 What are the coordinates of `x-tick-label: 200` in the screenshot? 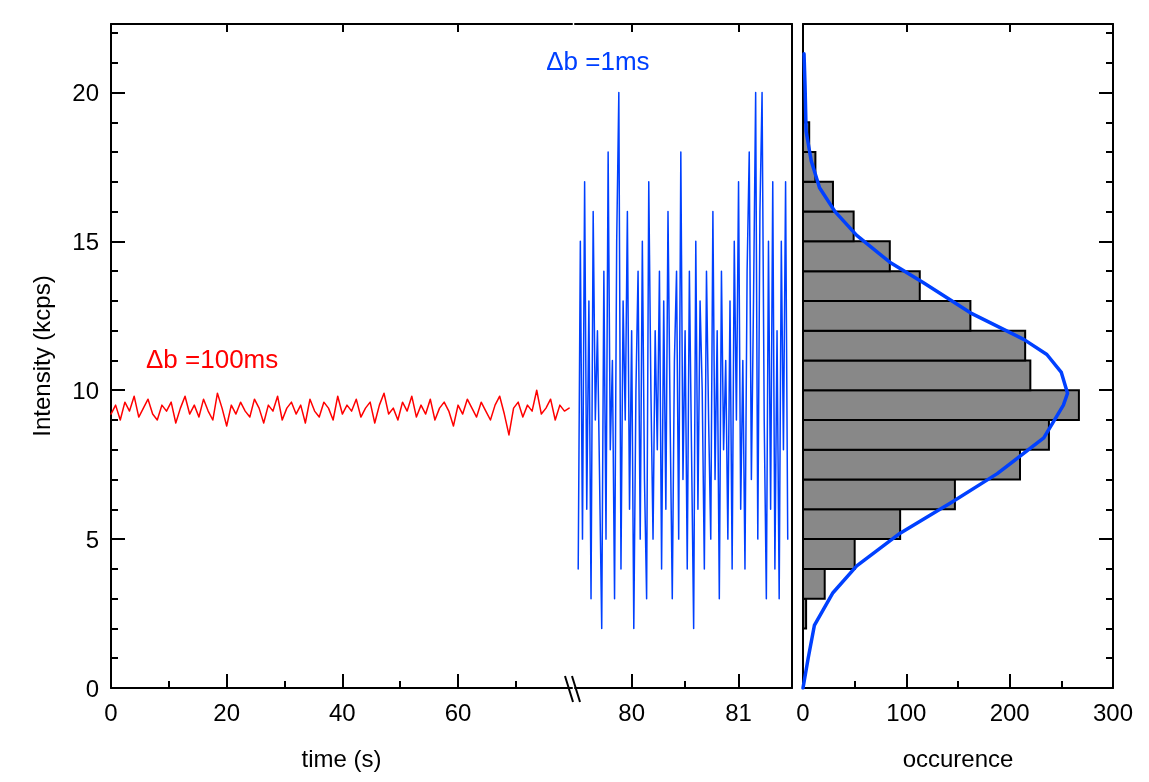 It's located at (1009, 712).